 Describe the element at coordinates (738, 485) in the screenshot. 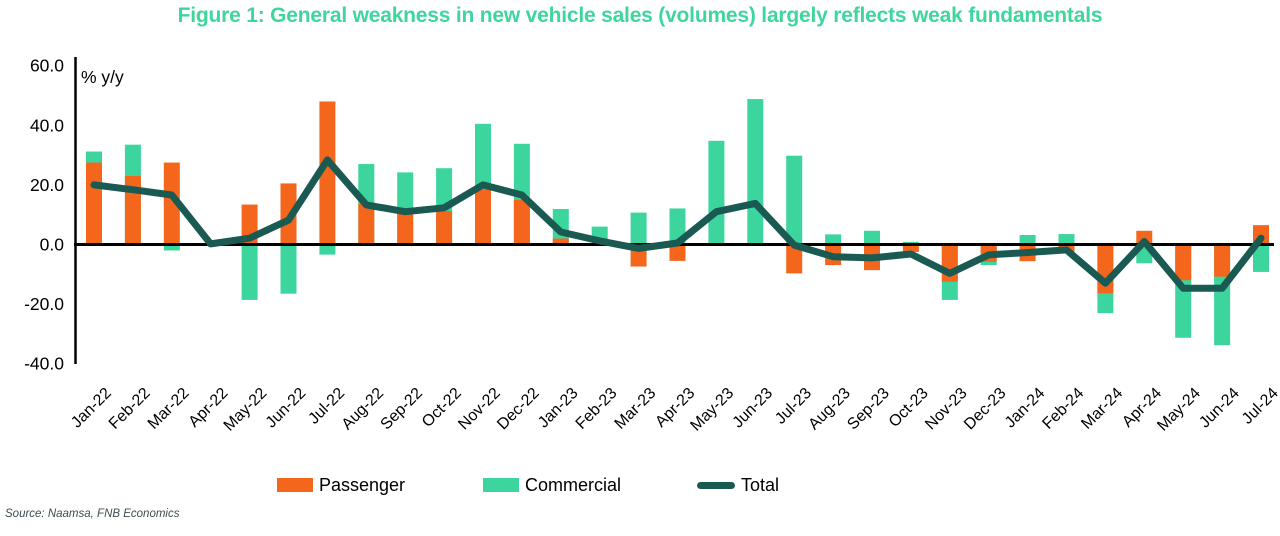

I see `legend-item-total: Total` at that location.